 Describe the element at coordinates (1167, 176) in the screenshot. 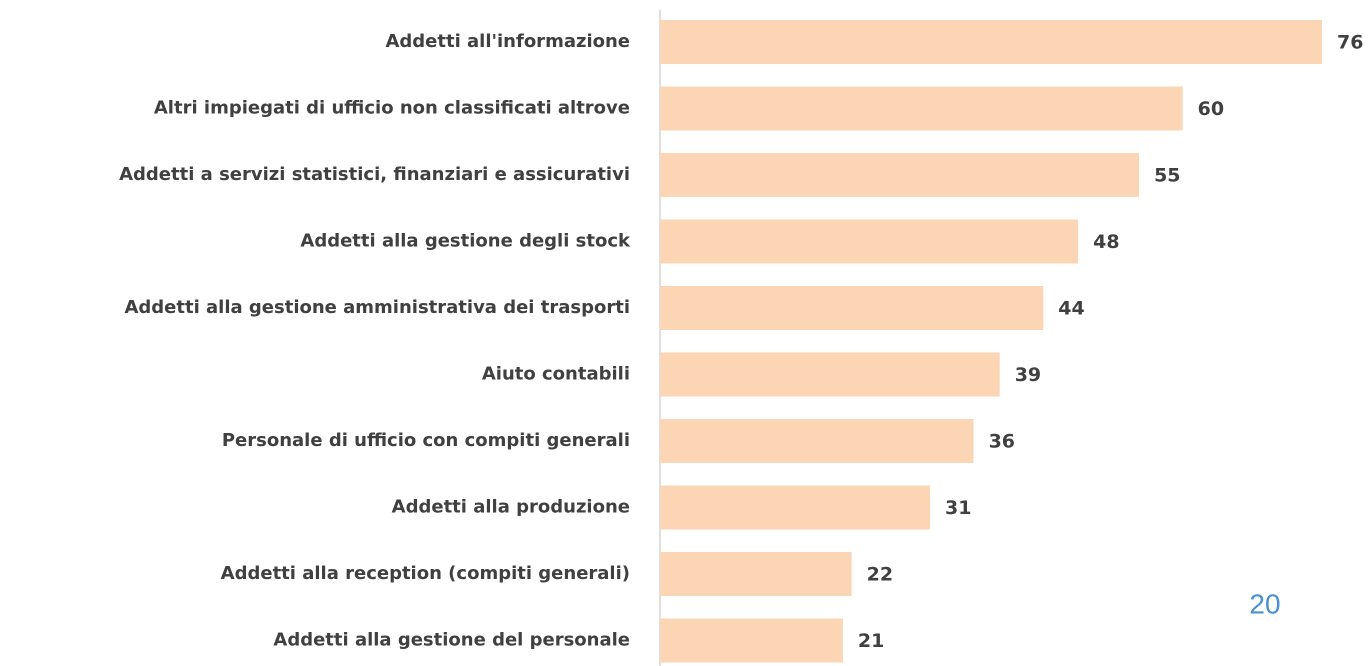

I see `value-label: 55` at that location.